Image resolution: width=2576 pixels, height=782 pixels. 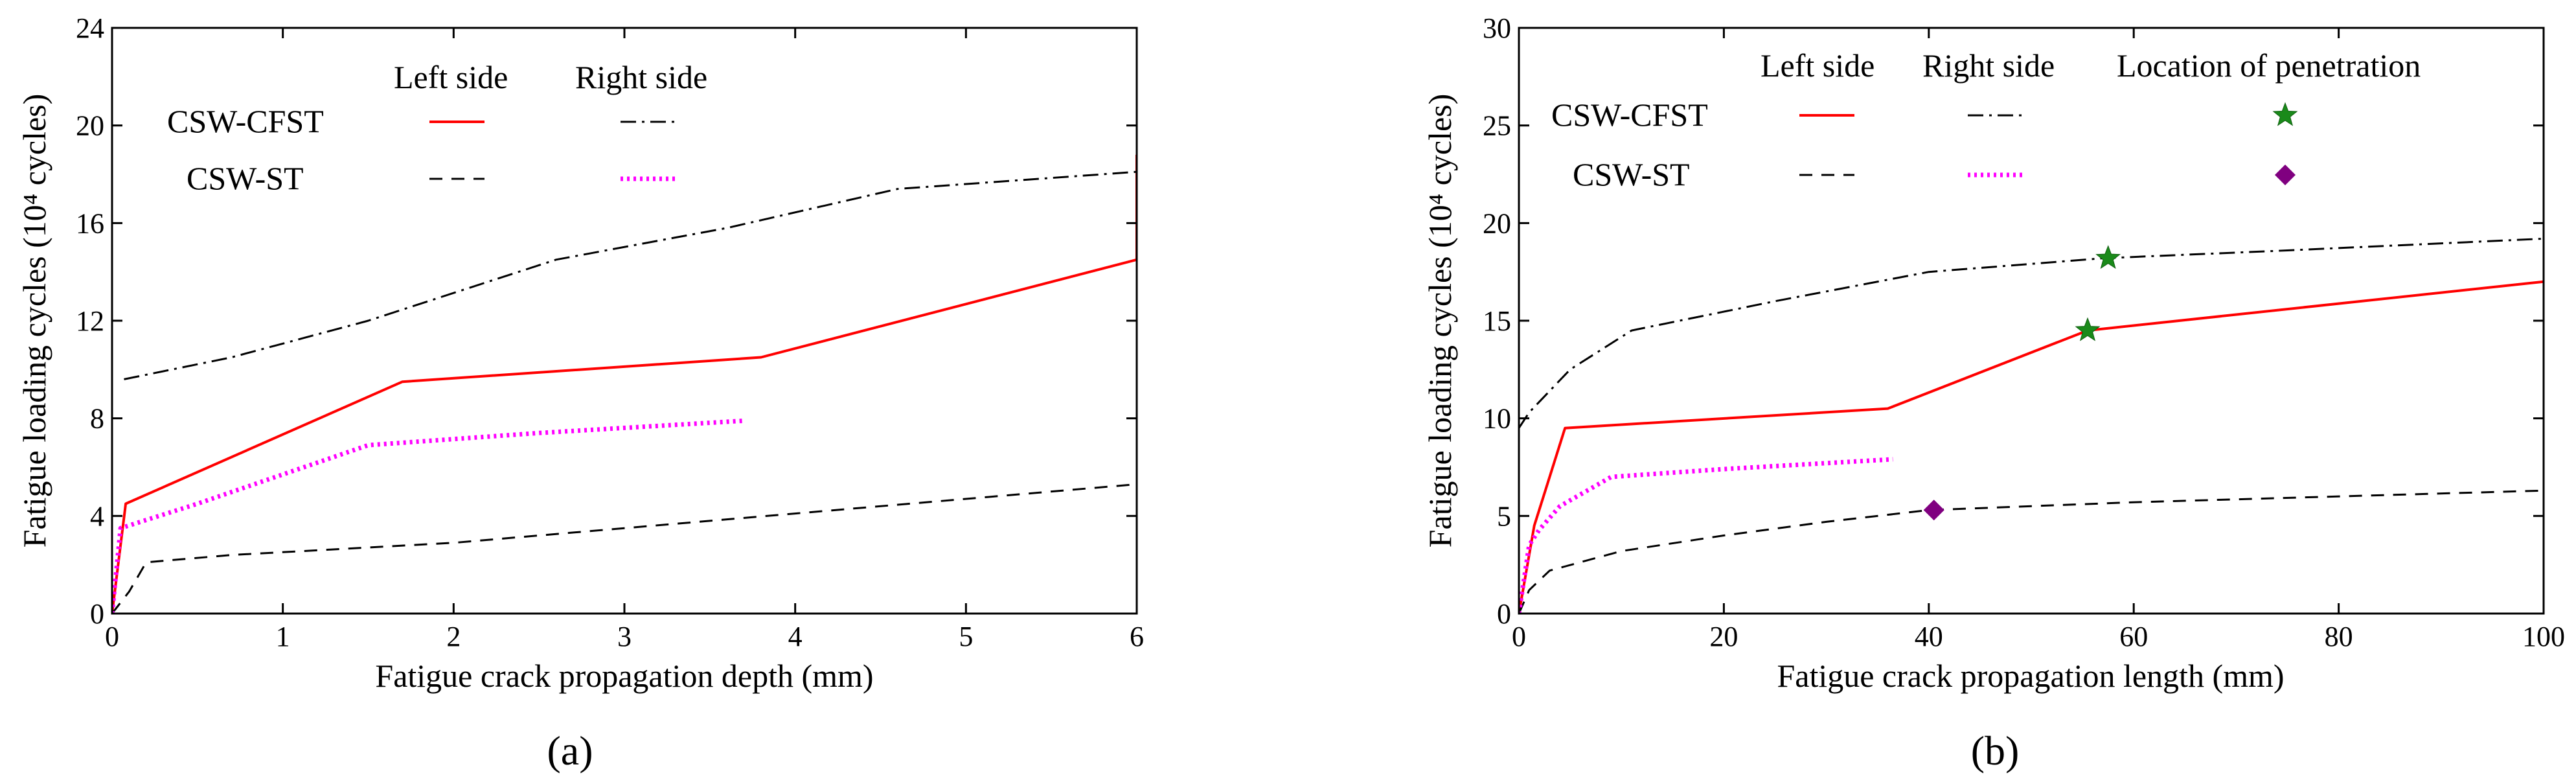 I want to click on panel-a-y-tick-label: 12, so click(x=90, y=321).